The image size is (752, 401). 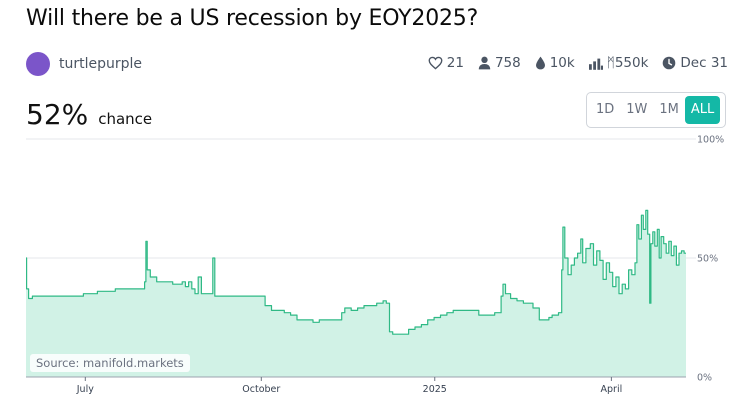 I want to click on likes-stat: 21, so click(x=446, y=63).